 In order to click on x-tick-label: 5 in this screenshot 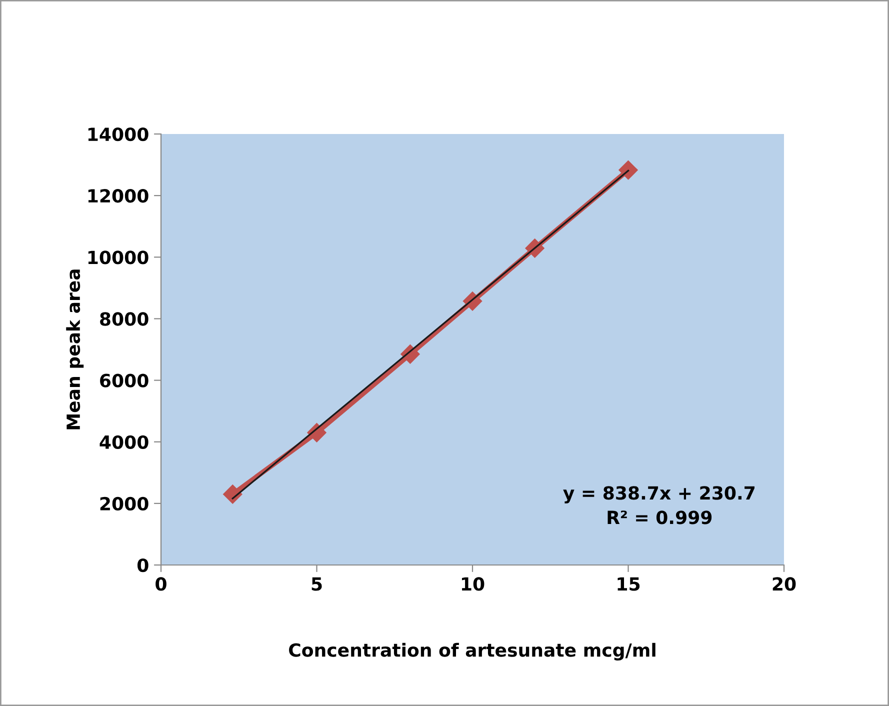, I will do `click(317, 584)`.